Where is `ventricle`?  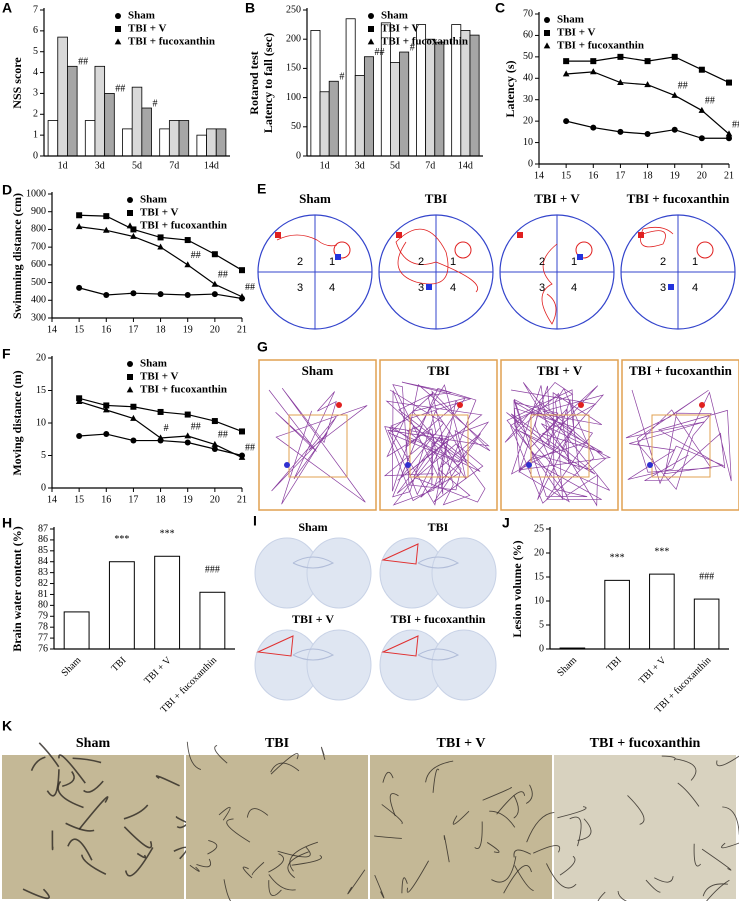 ventricle is located at coordinates (313, 562).